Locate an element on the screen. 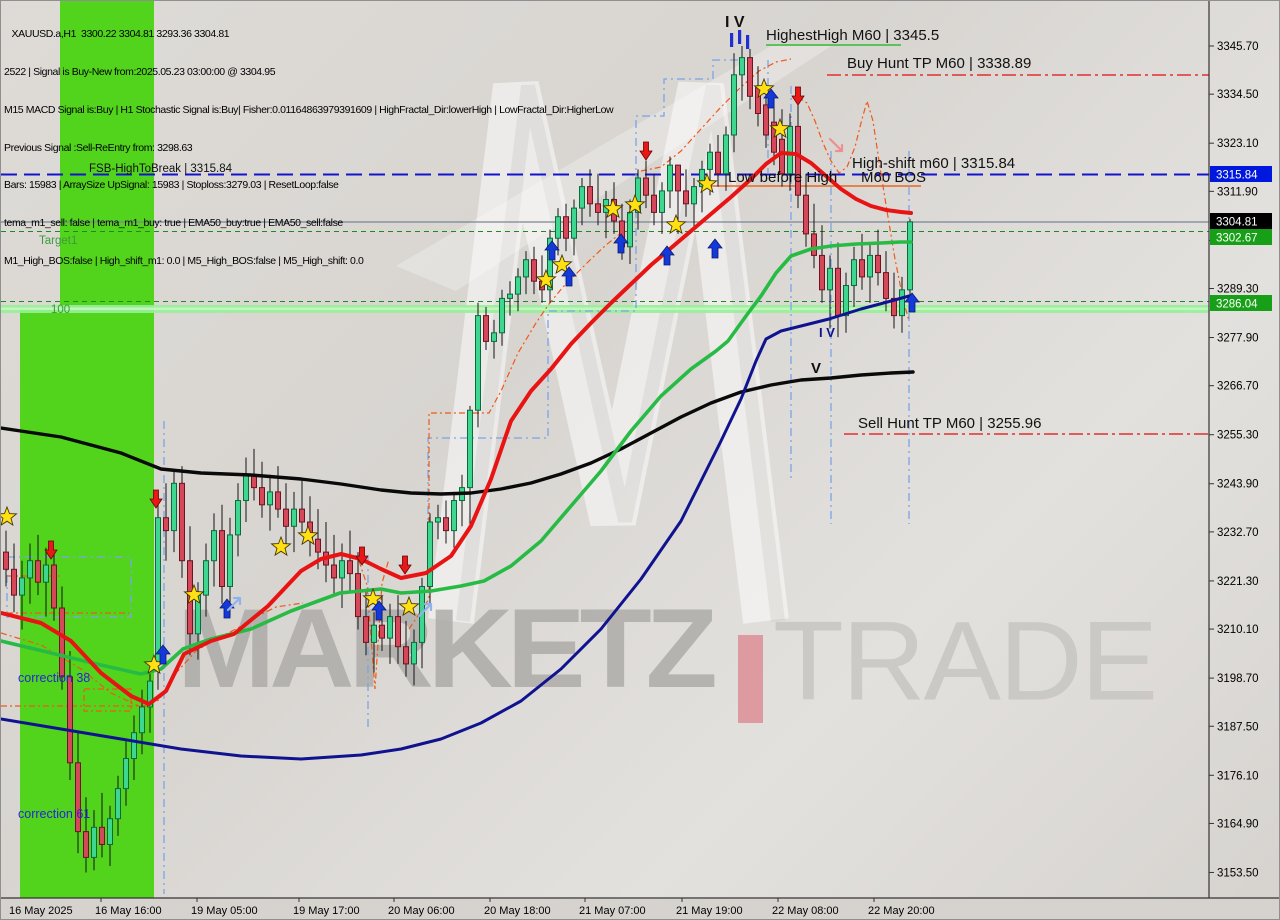 This screenshot has height=920, width=1280. time-axis-bg is located at coordinates (640, 909).